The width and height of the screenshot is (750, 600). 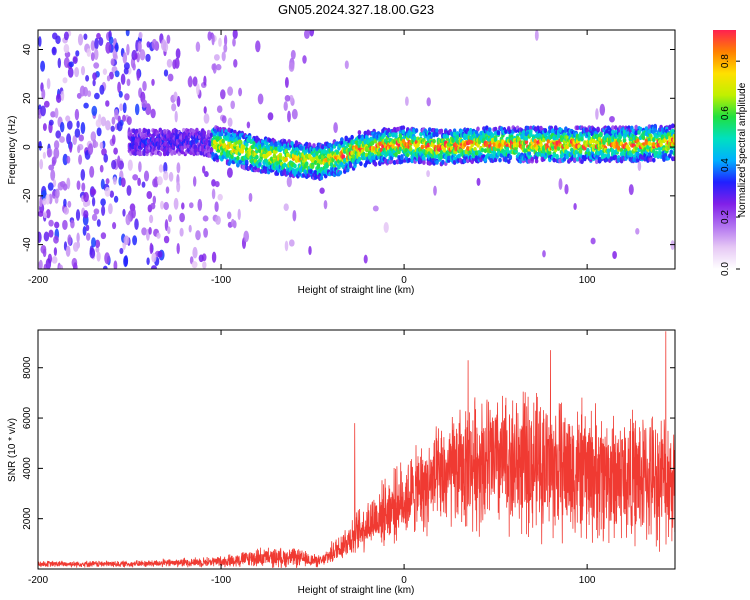 What do you see at coordinates (725, 217) in the screenshot?
I see `colorbar-tick-label: 0.2` at bounding box center [725, 217].